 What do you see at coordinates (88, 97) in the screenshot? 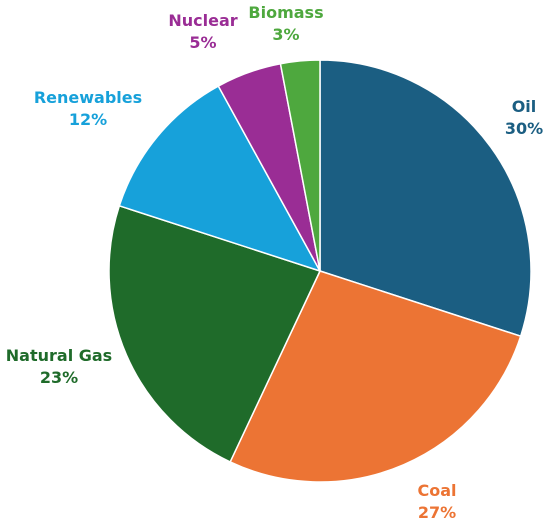
I see `slice-label-renewables: Renewables` at bounding box center [88, 97].